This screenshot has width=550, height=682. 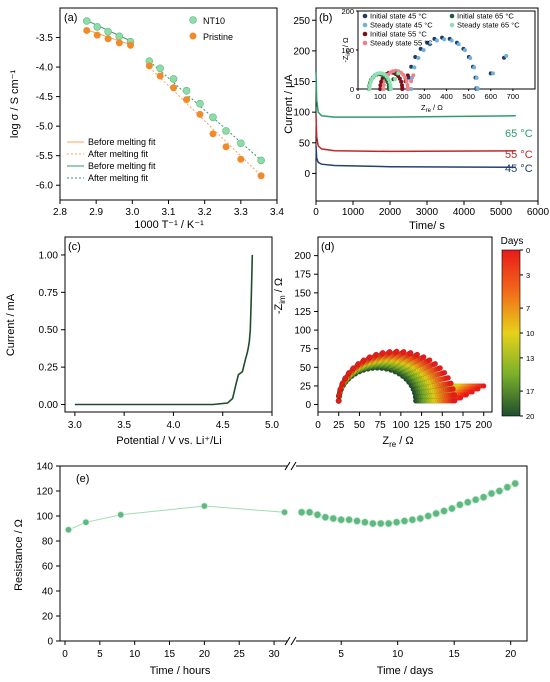 What do you see at coordinates (272, 425) in the screenshot?
I see `panel-c-xtick-label: 5.0` at bounding box center [272, 425].